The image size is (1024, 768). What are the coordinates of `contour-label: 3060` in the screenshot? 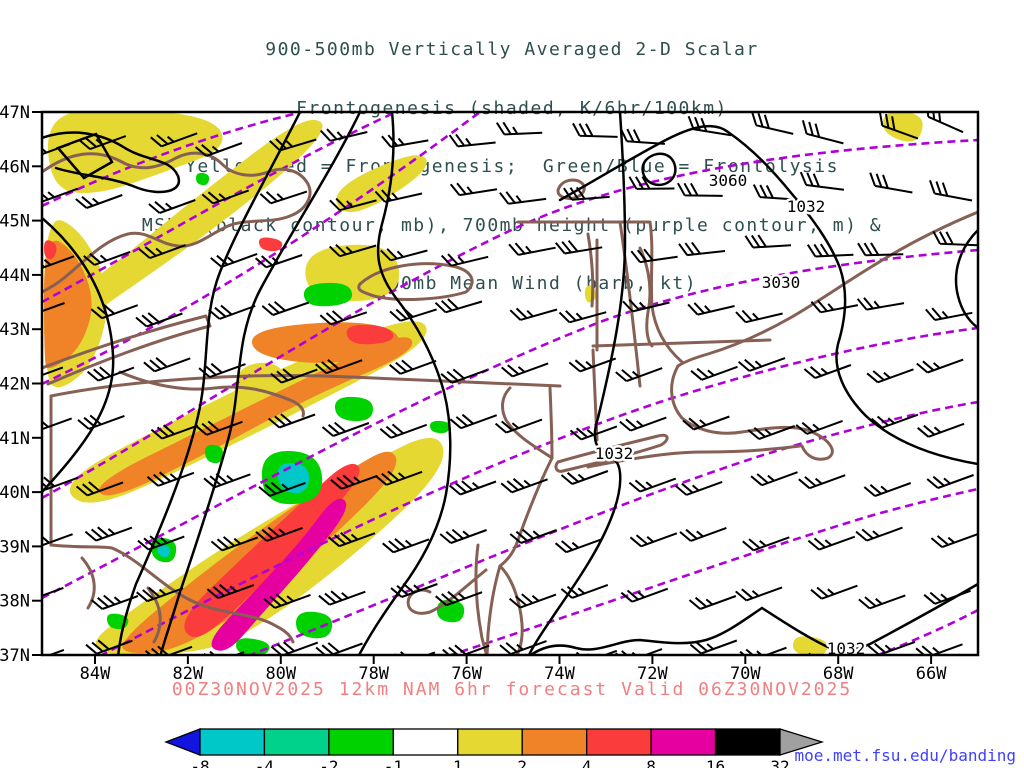 It's located at (728, 180).